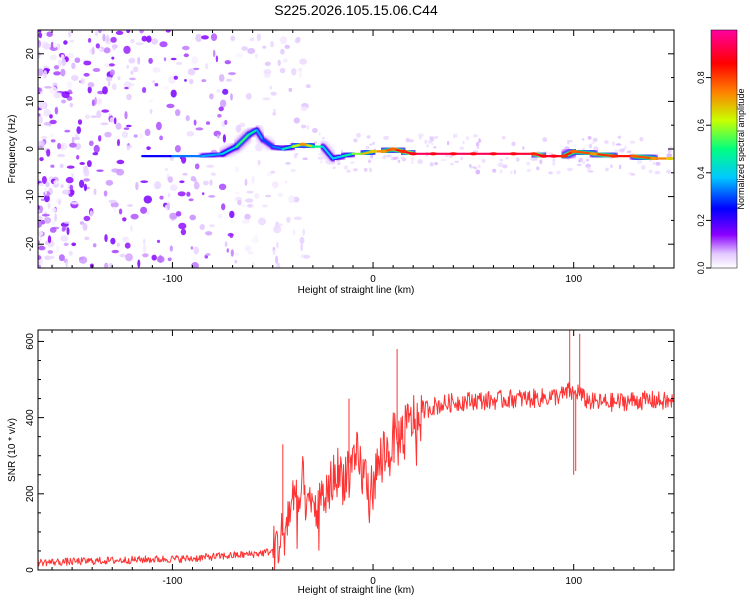 The width and height of the screenshot is (750, 600). I want to click on x-tick-label: 0, so click(373, 581).